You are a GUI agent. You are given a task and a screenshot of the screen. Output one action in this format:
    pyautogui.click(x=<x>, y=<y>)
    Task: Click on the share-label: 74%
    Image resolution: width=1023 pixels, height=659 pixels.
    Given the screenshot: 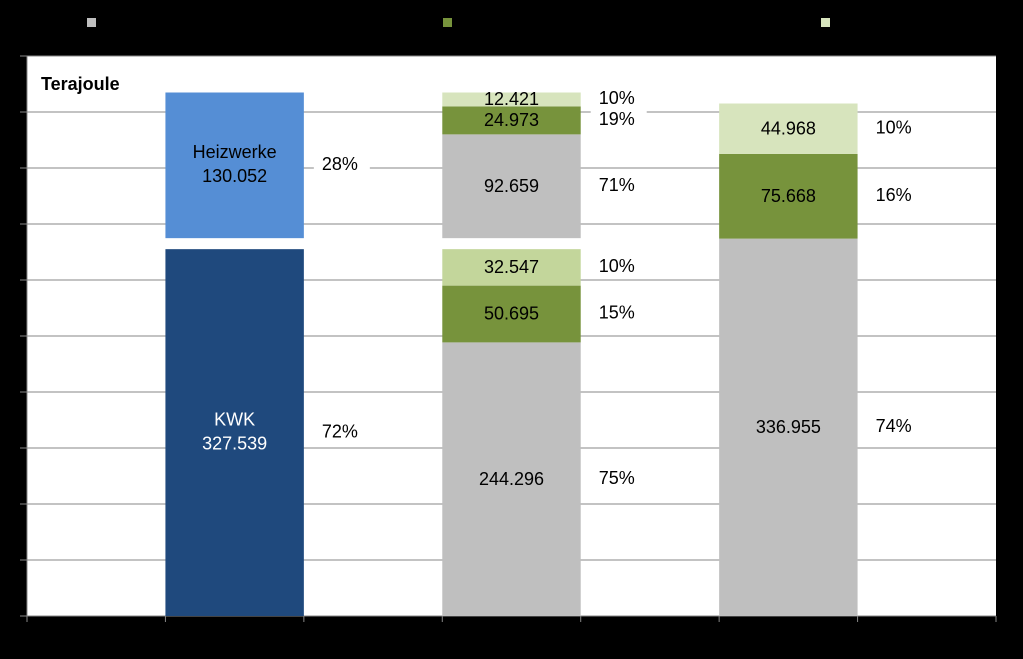 What is the action you would take?
    pyautogui.click(x=894, y=426)
    